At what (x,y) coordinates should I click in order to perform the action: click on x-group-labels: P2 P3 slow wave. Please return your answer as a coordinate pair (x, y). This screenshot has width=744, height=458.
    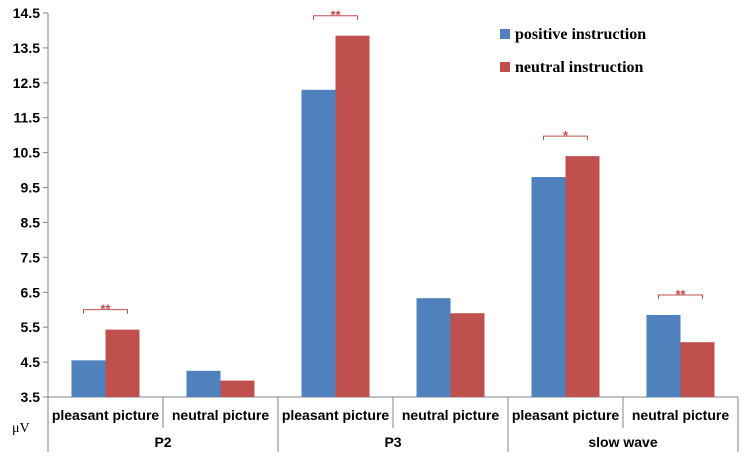
    Looking at the image, I should click on (405, 442).